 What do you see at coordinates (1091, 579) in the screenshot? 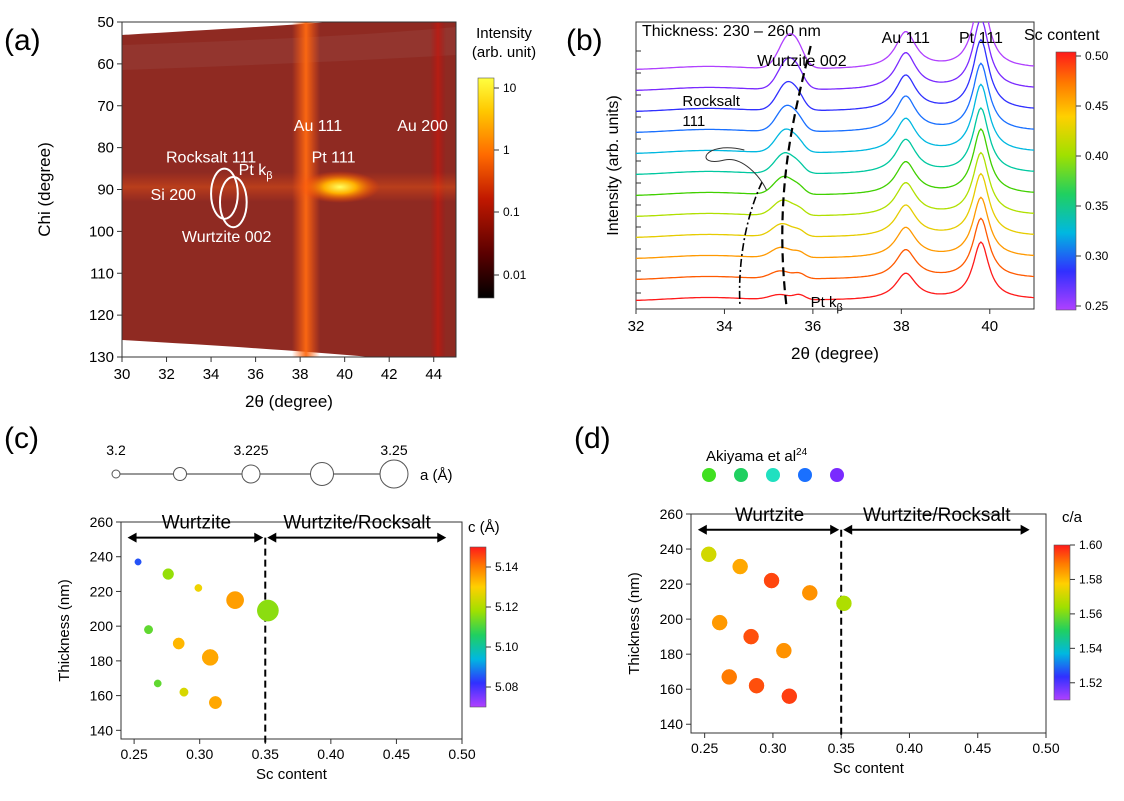
I see `d-cb-tick-label: 1.58` at bounding box center [1091, 579].